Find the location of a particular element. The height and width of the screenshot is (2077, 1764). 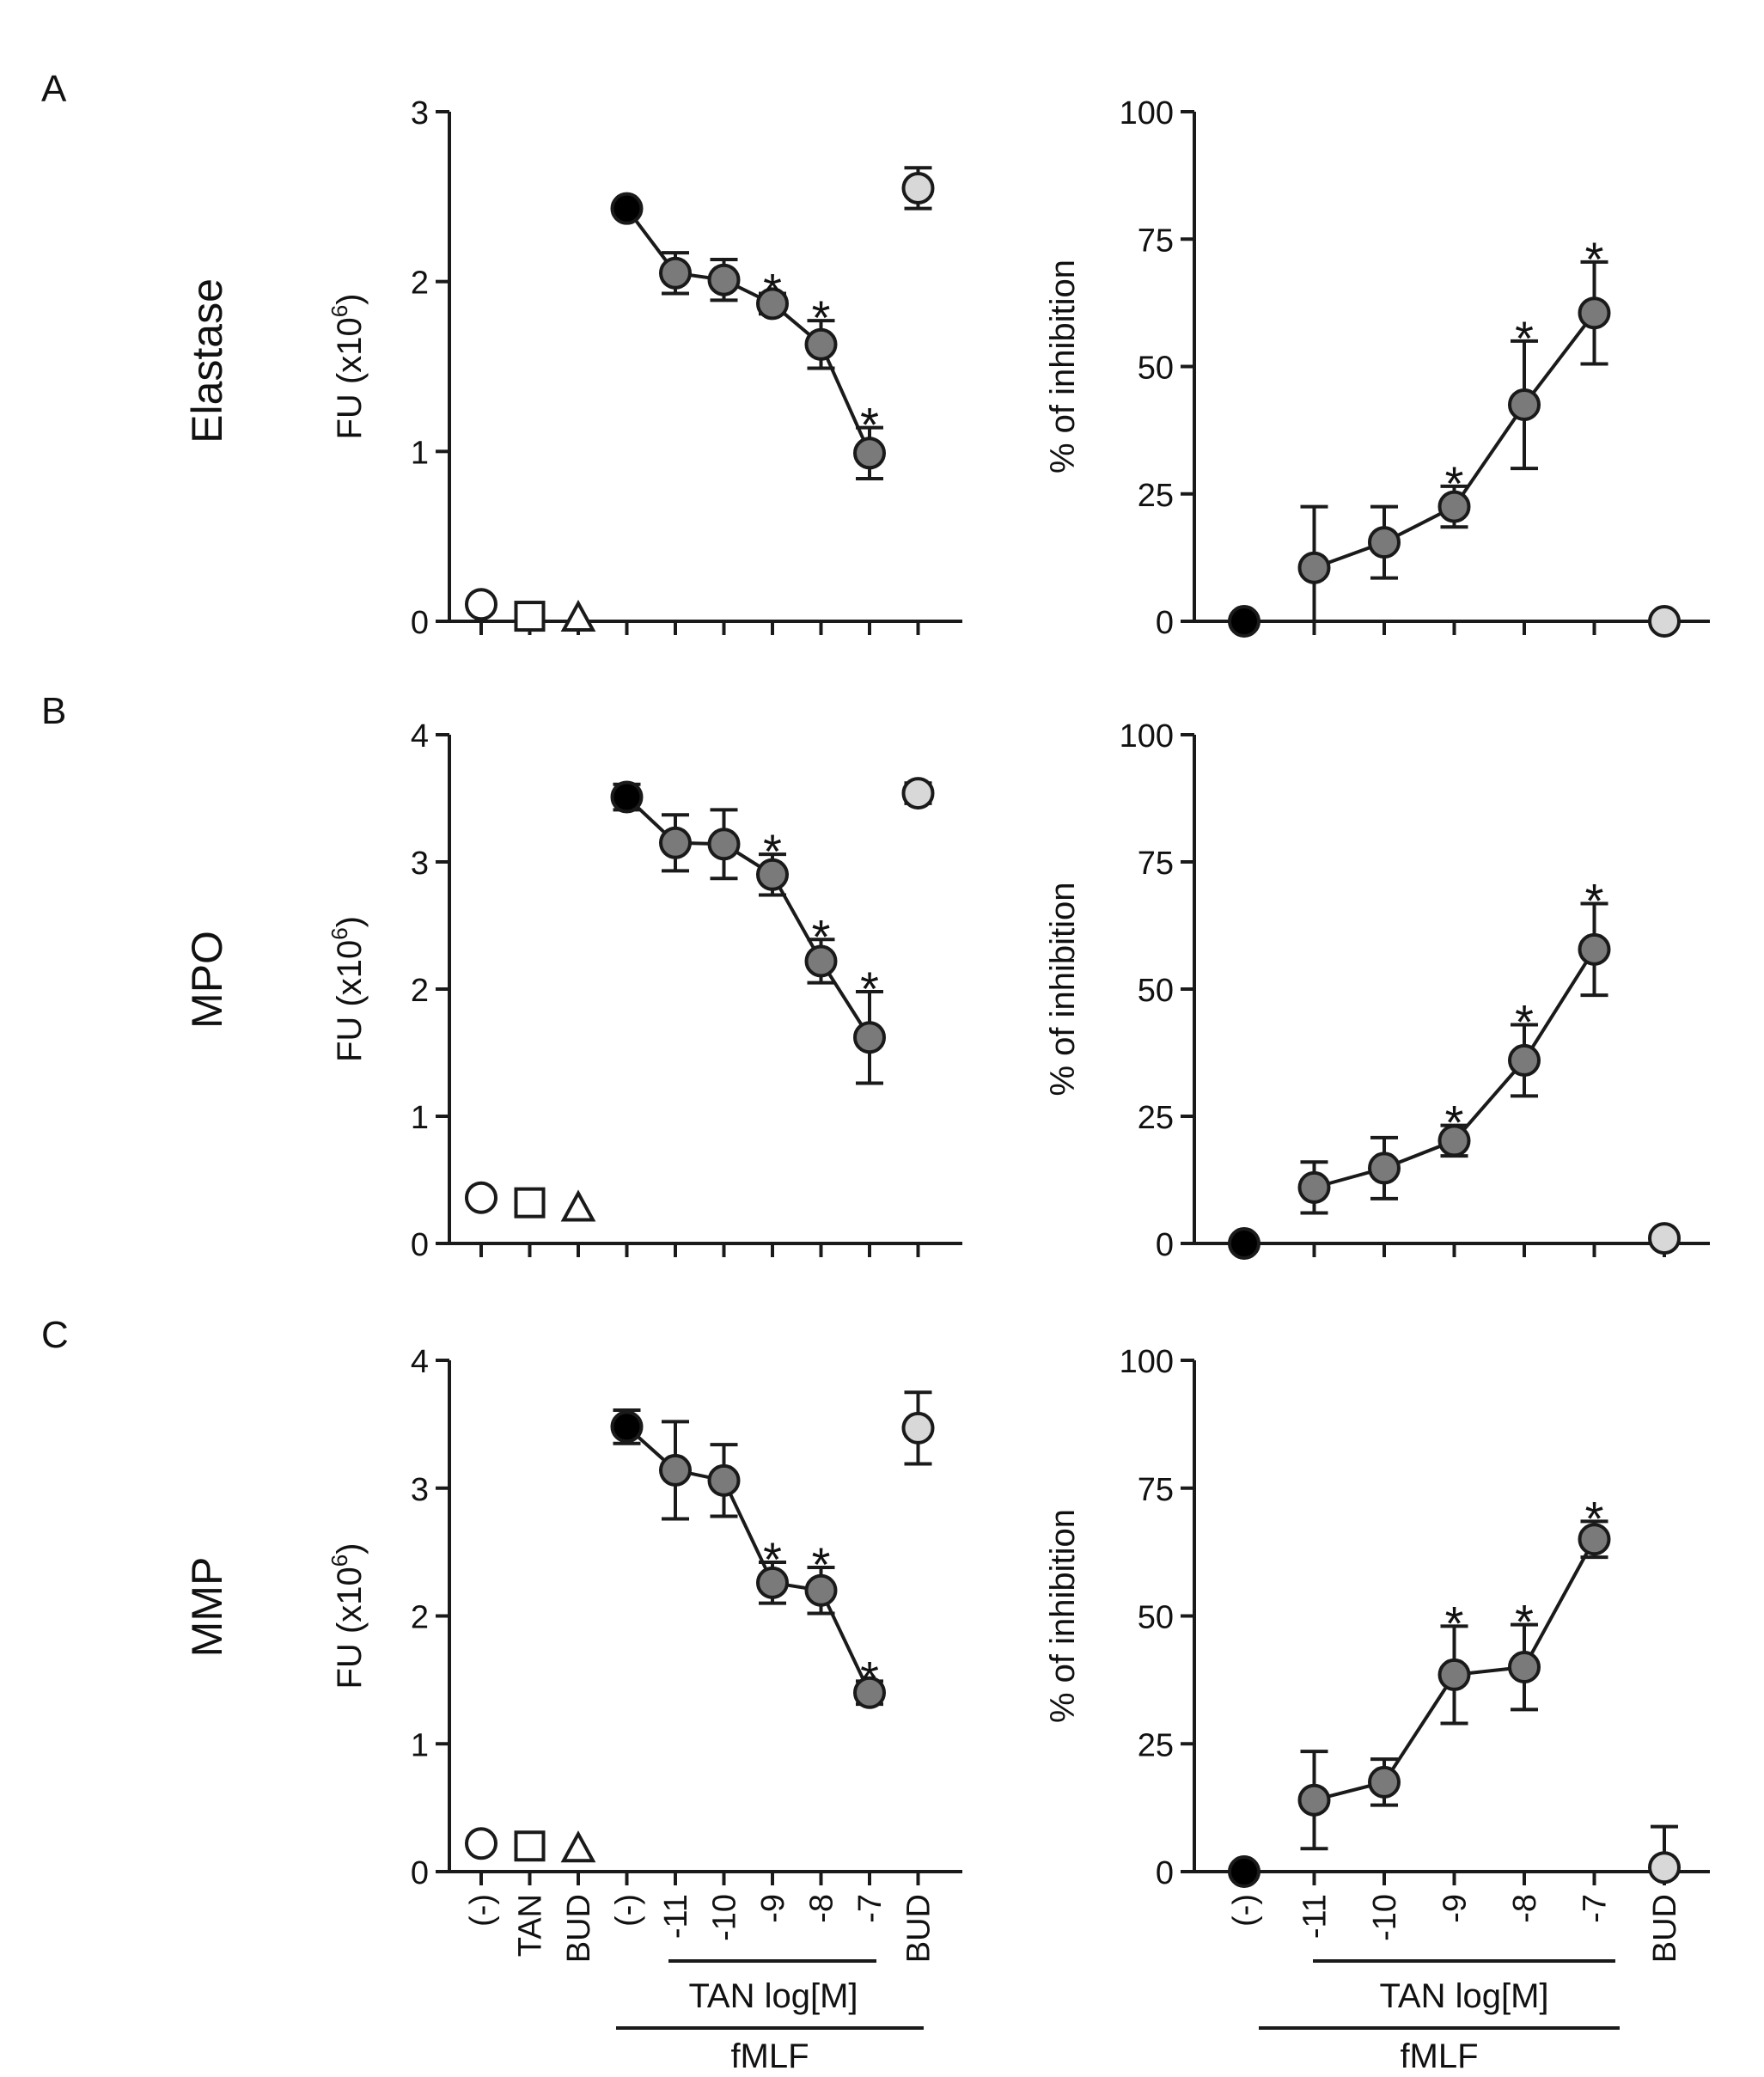

panel-letter-b: B is located at coordinates (54, 711).